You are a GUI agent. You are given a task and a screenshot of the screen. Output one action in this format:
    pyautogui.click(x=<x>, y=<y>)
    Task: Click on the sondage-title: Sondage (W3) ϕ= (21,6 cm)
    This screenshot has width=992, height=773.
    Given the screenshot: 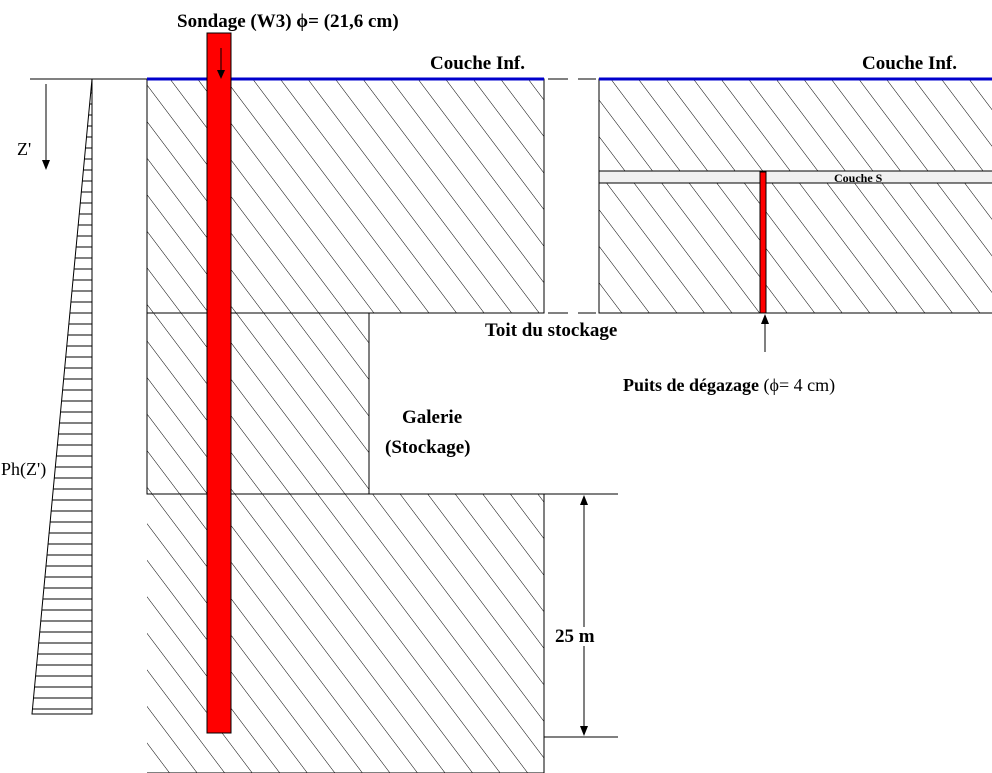 What is the action you would take?
    pyautogui.click(x=288, y=21)
    